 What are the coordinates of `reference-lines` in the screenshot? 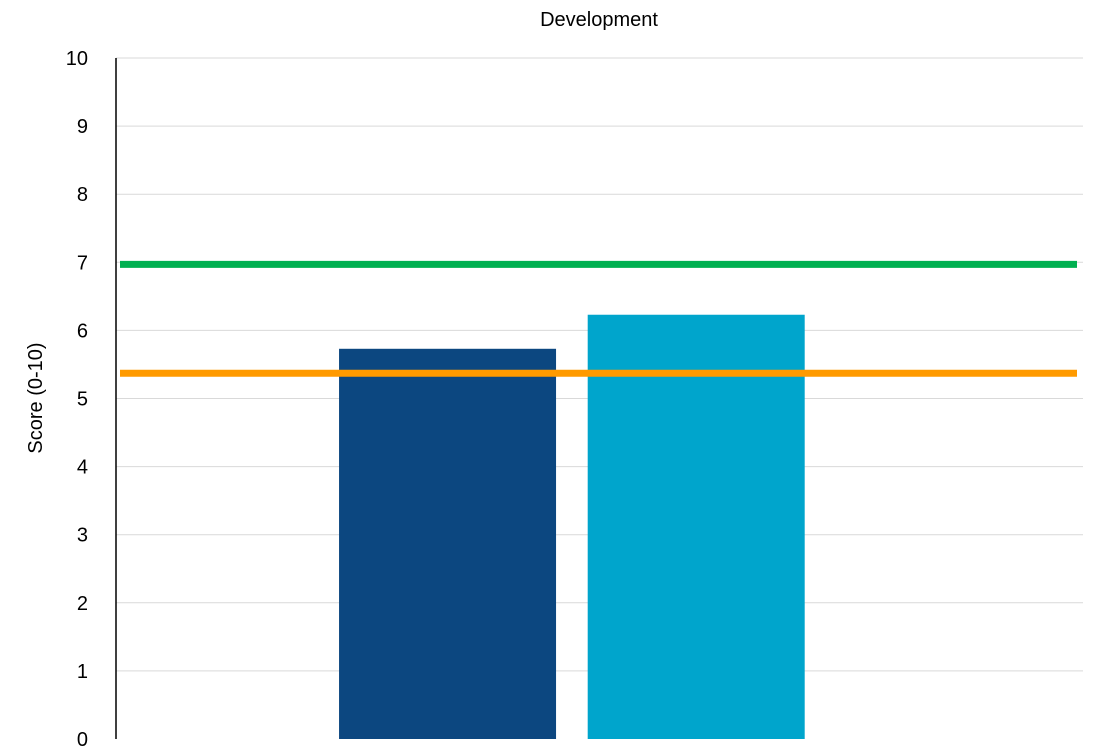 It's located at (598, 318).